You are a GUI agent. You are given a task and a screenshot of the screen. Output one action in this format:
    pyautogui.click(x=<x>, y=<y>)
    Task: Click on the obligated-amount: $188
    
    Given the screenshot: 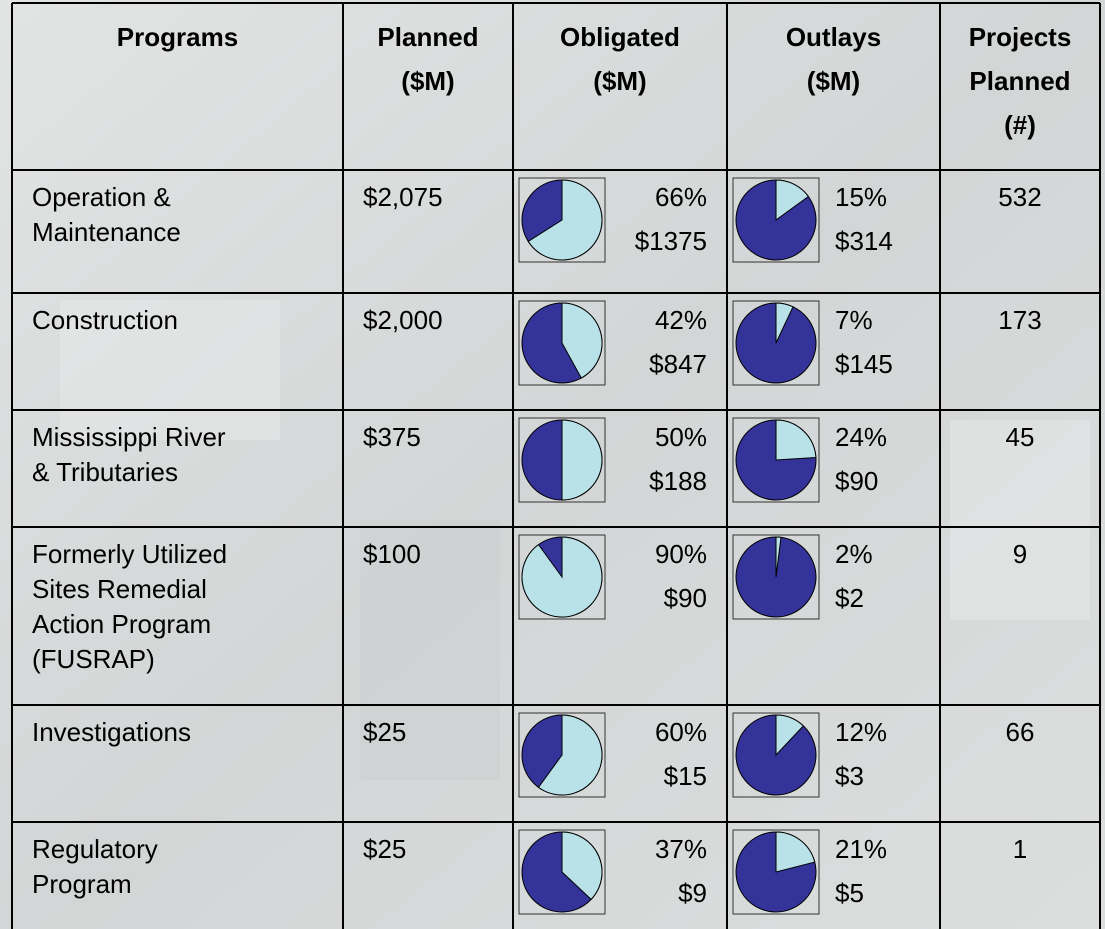 What is the action you would take?
    pyautogui.click(x=678, y=481)
    